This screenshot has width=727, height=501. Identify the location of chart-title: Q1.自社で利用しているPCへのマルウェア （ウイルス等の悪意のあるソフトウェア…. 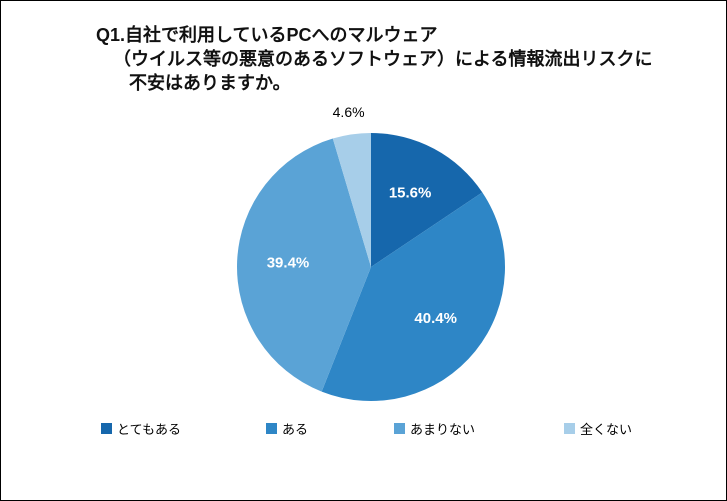
(374, 59).